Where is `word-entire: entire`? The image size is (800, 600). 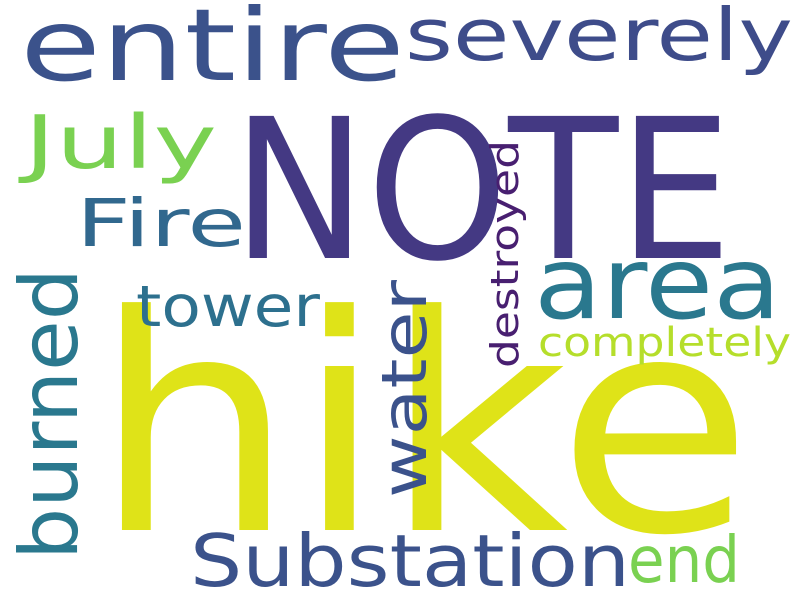 word-entire: entire is located at coordinates (212, 52).